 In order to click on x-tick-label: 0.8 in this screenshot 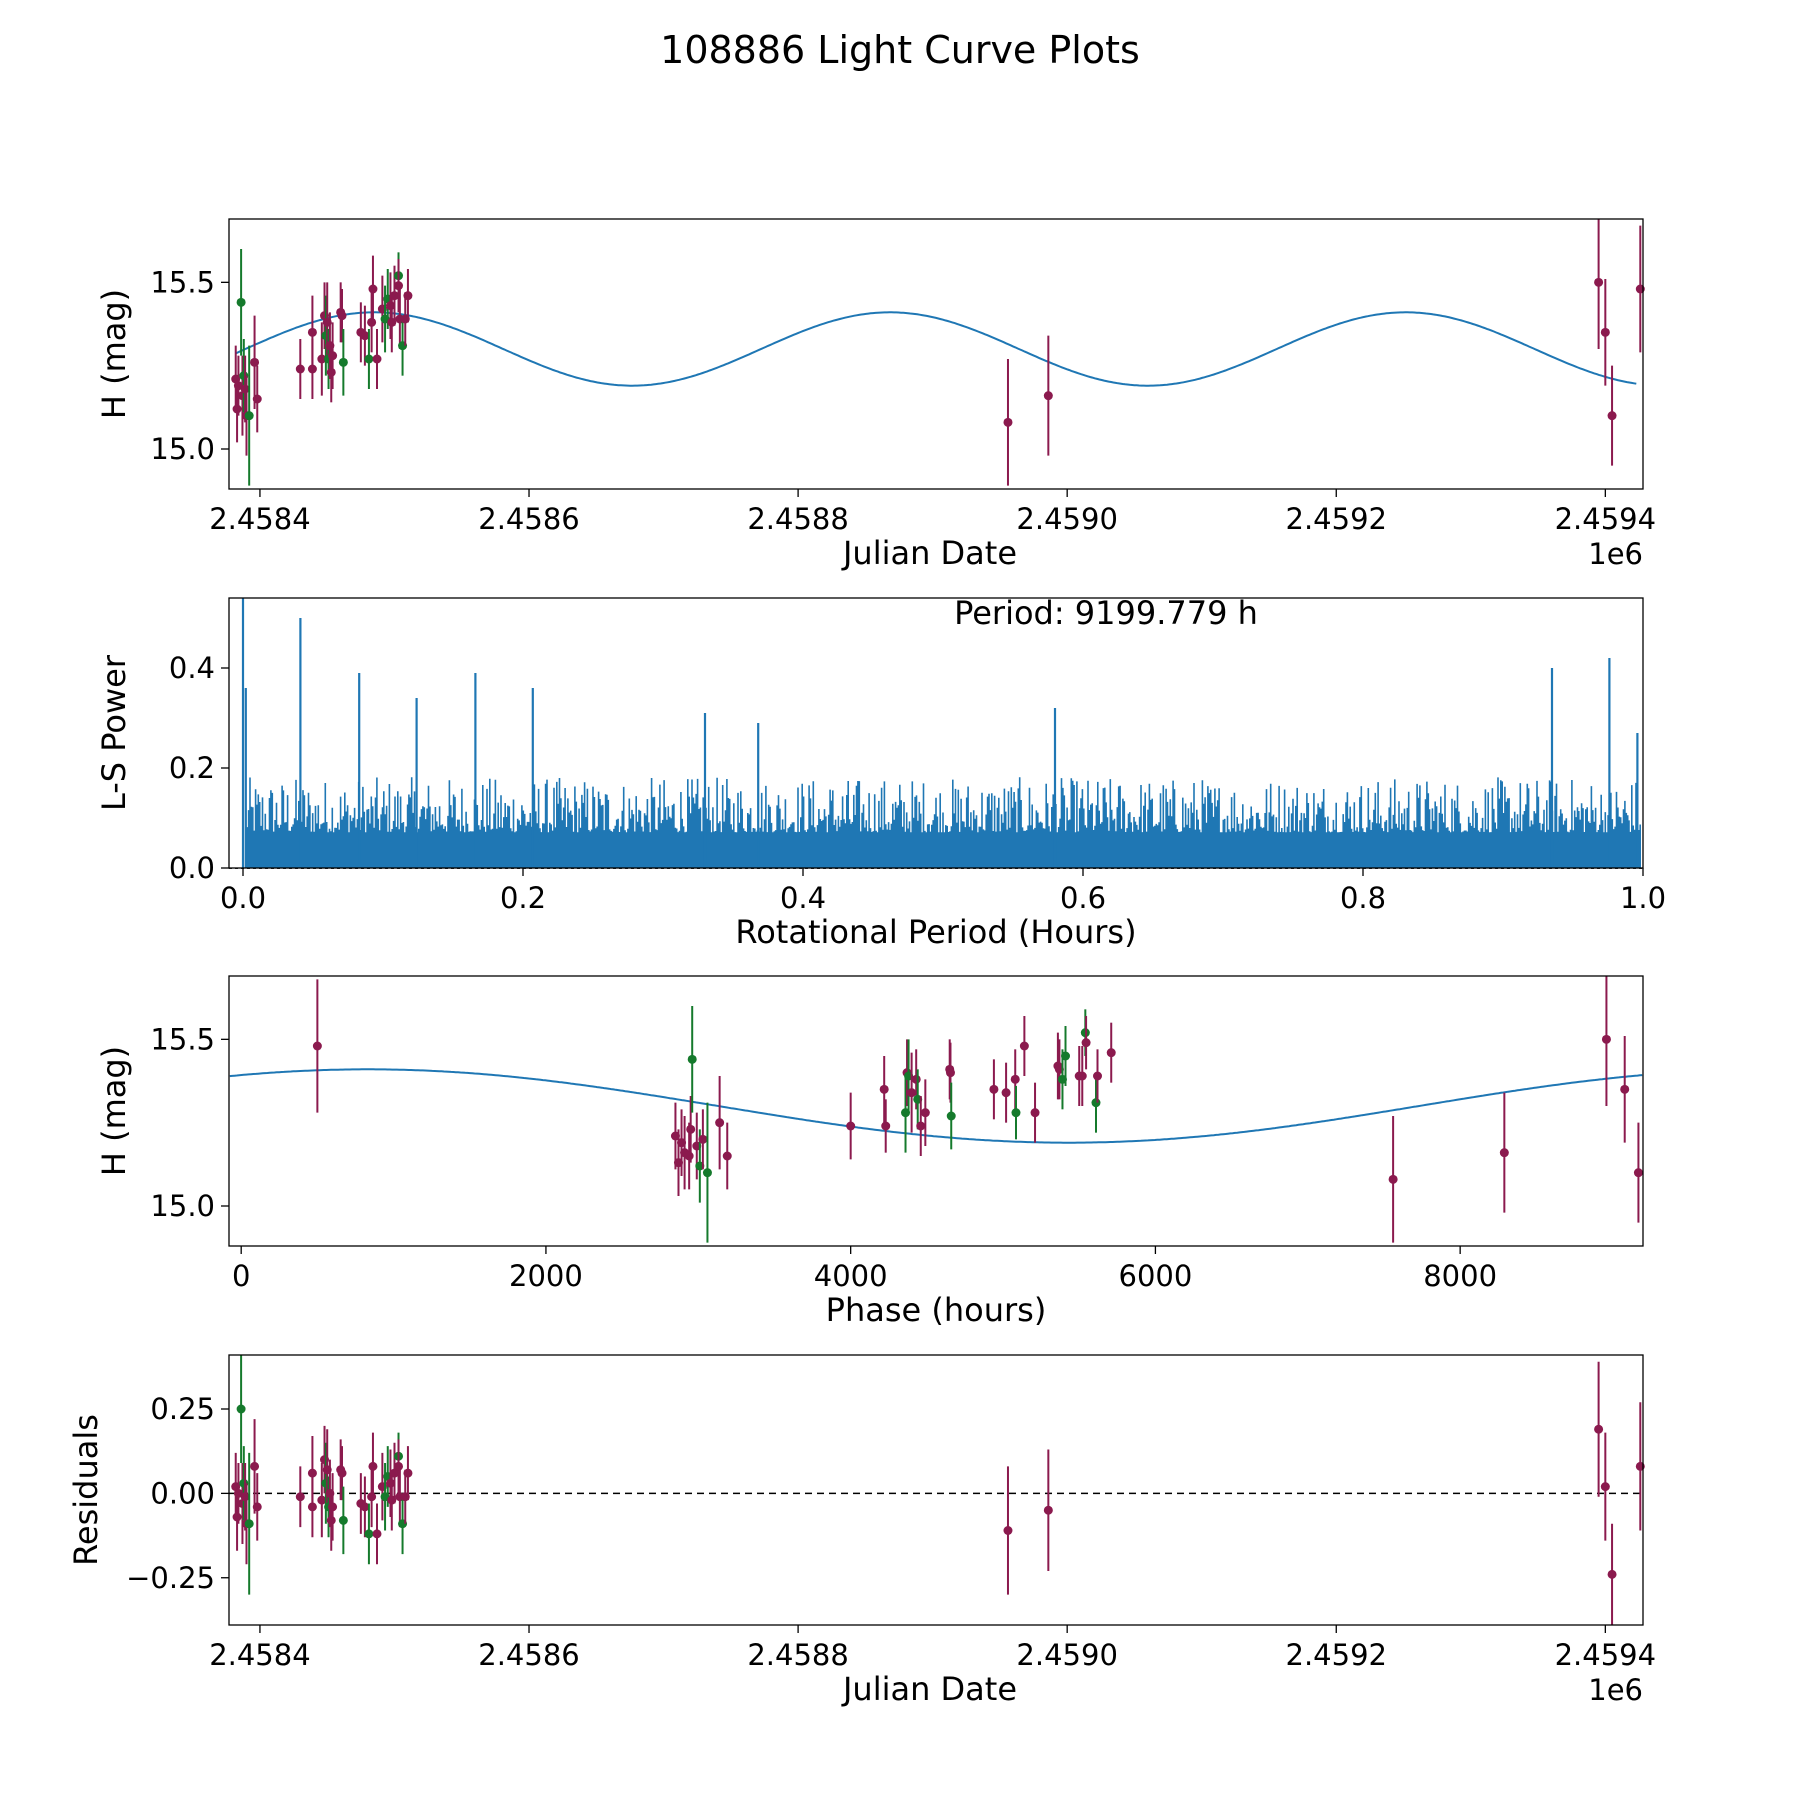, I will do `click(1363, 898)`.